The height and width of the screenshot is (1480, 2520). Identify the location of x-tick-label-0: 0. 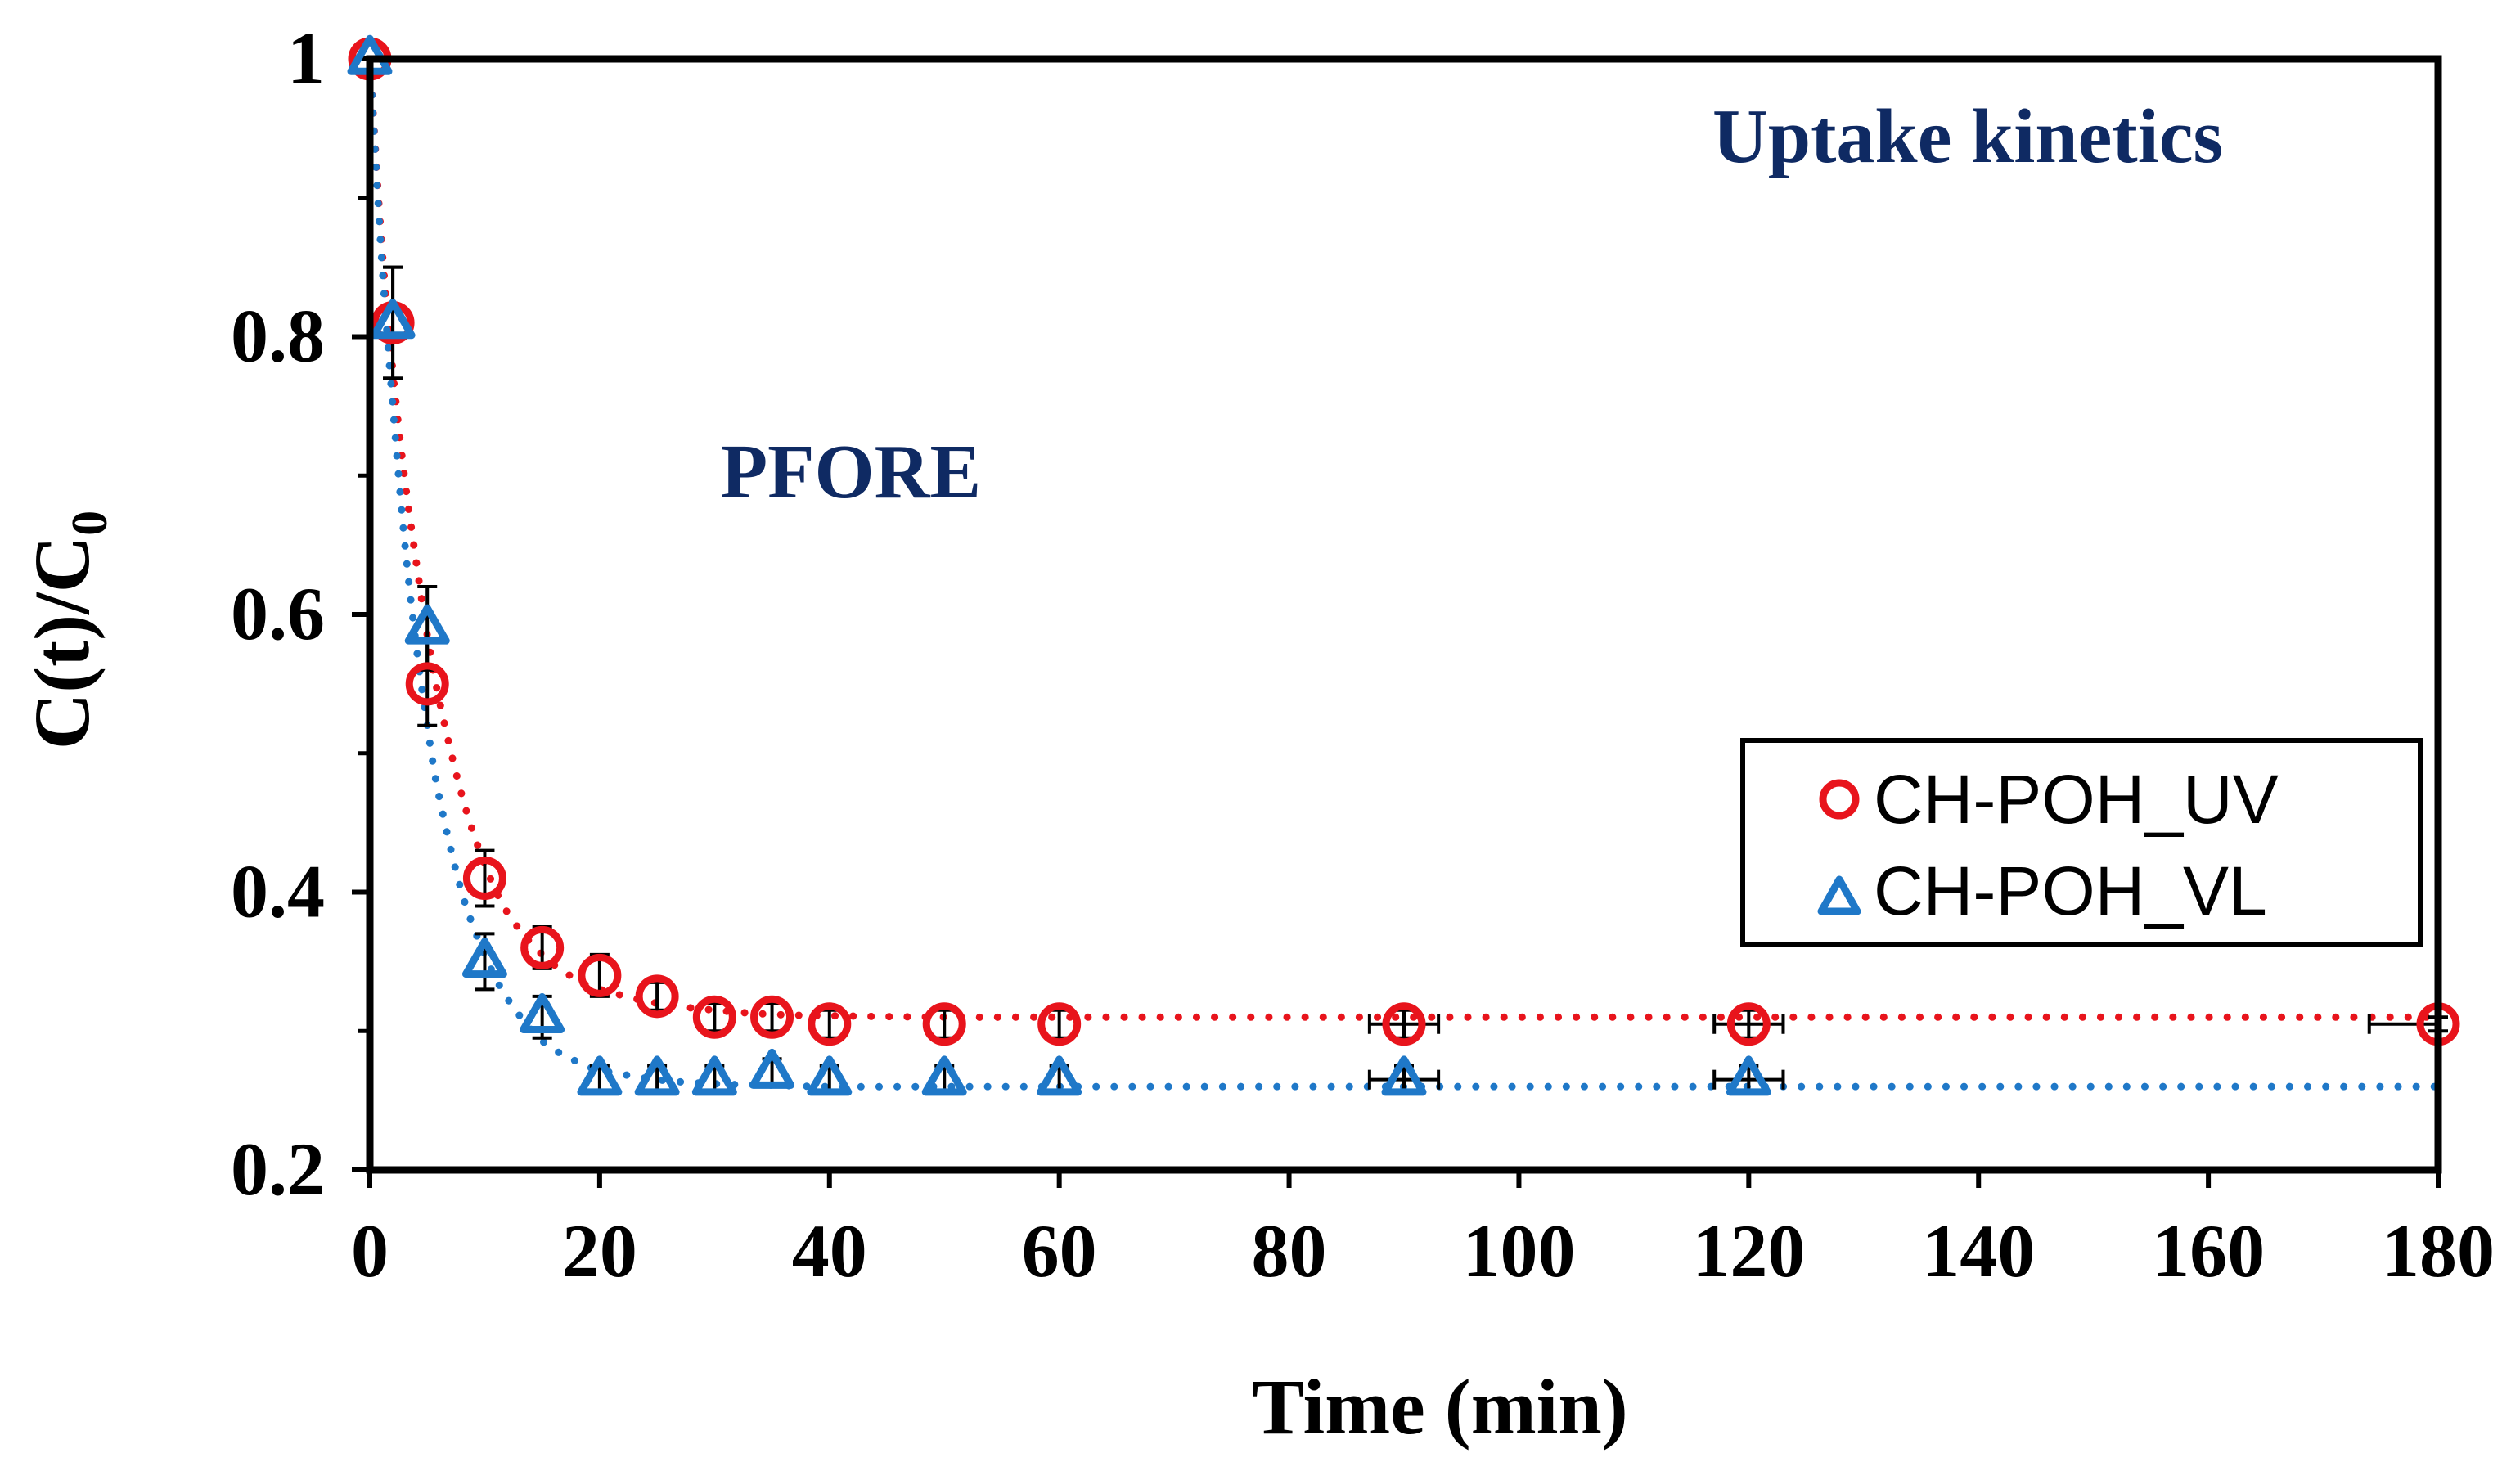
(370, 1251).